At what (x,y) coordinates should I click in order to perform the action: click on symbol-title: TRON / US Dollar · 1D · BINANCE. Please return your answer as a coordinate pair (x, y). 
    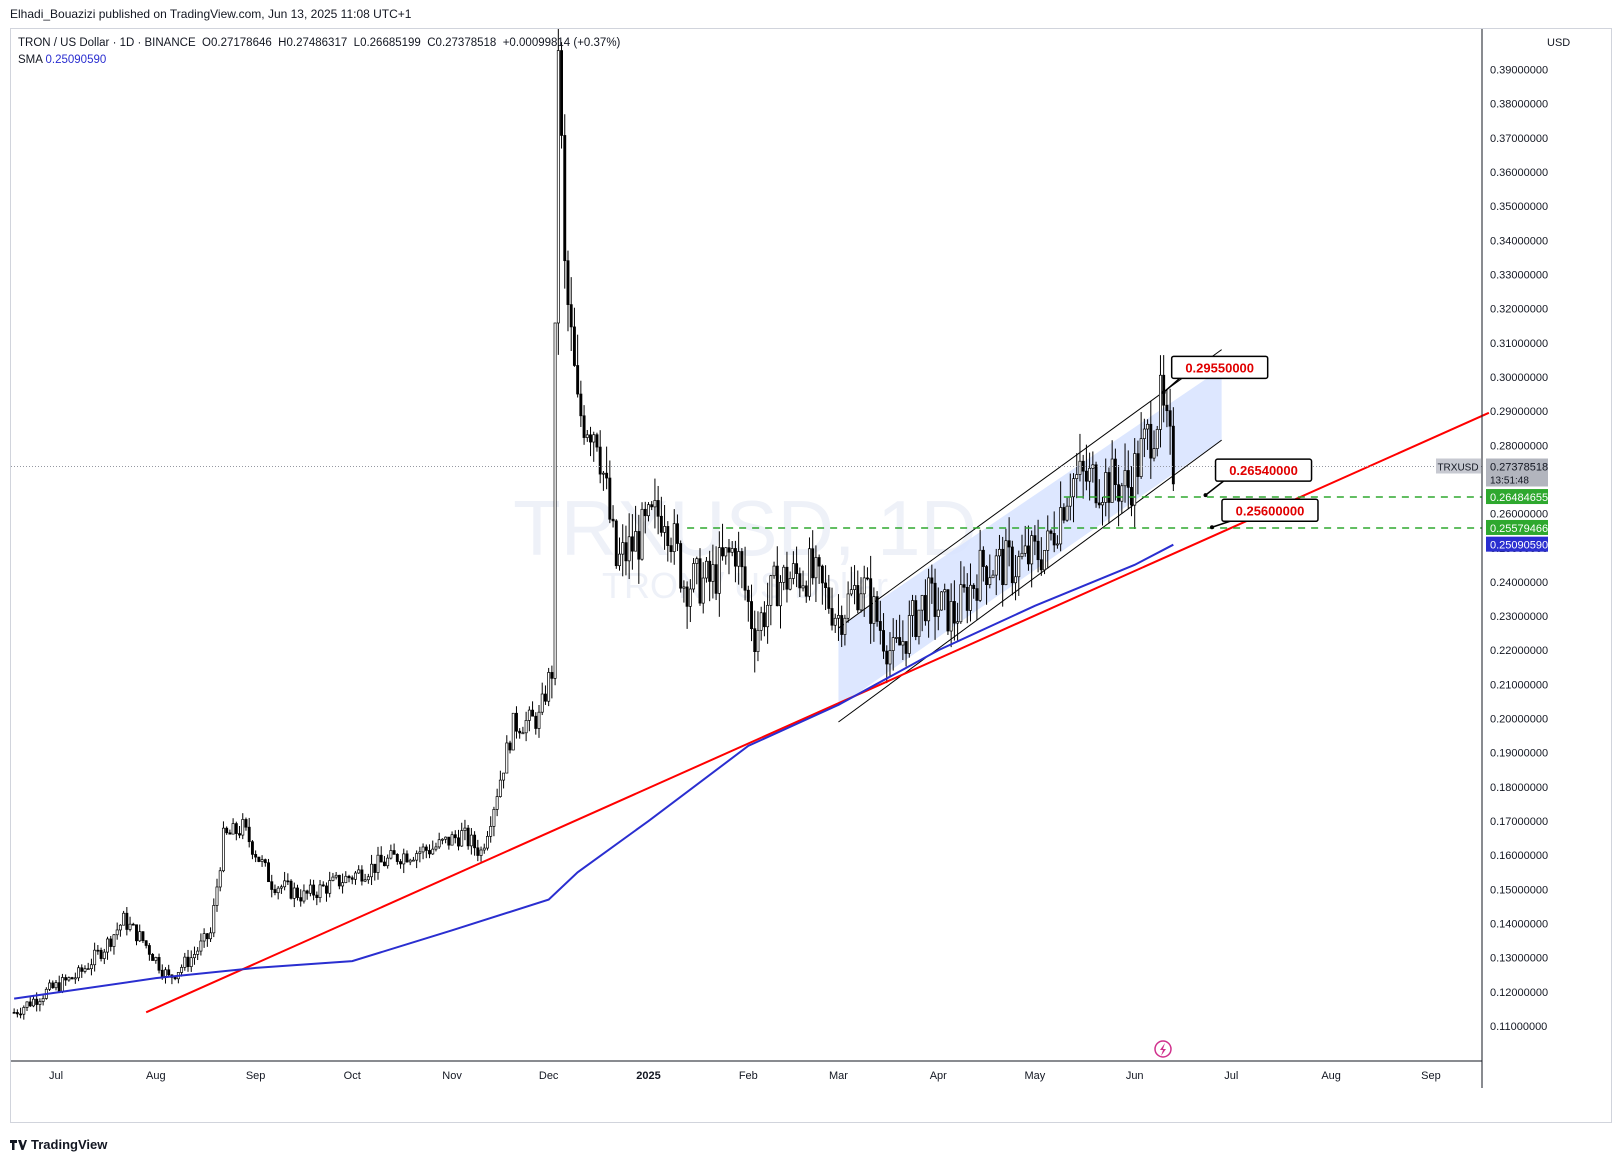
    Looking at the image, I should click on (107, 43).